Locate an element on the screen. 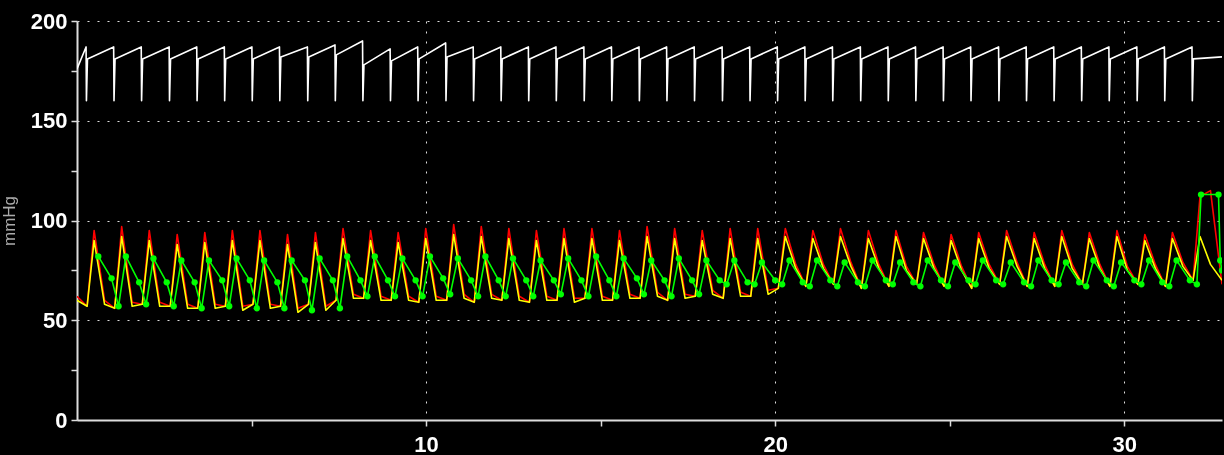 The image size is (1224, 455). y-tick-label: 150 is located at coordinates (49, 121).